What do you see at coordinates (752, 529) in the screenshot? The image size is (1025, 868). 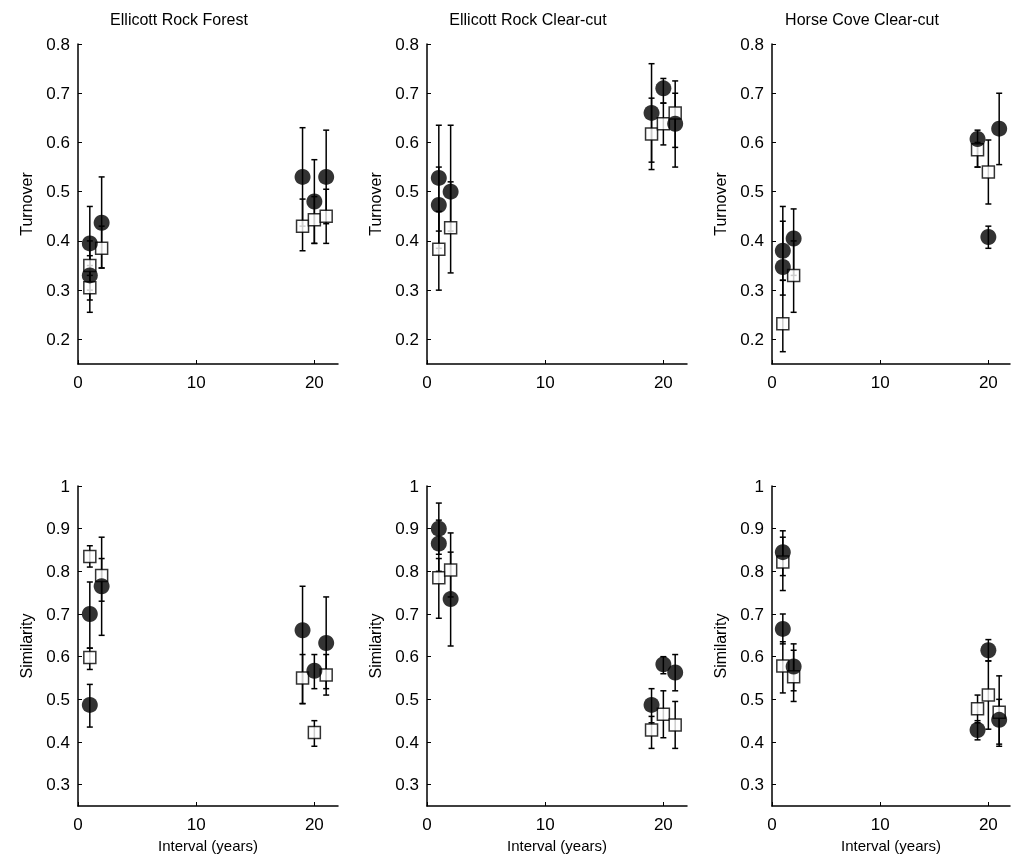 I see `y-tick-label: 0.9` at bounding box center [752, 529].